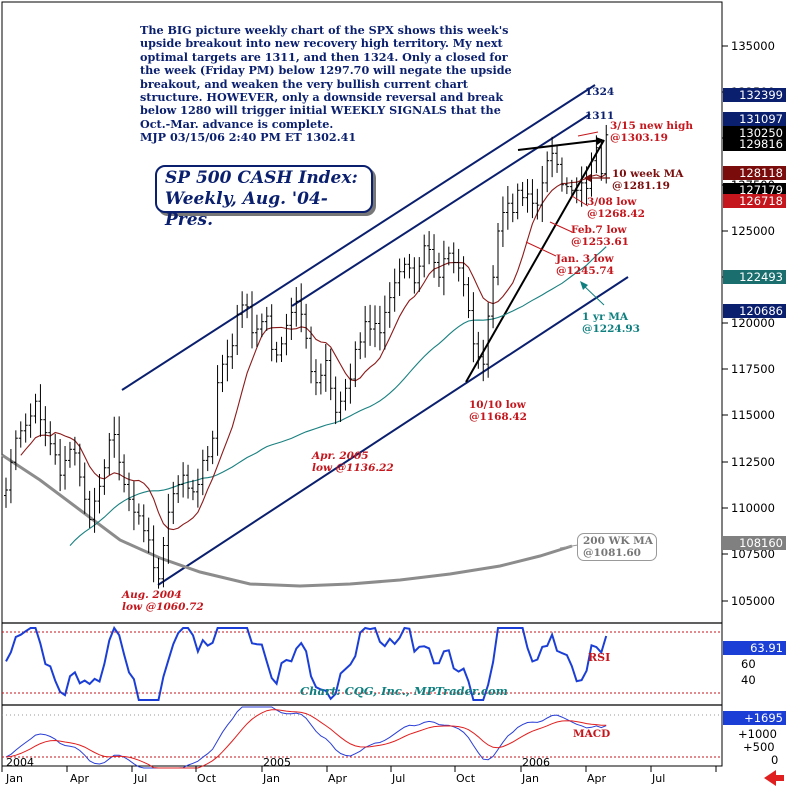  What do you see at coordinates (775, 760) in the screenshot?
I see `macd-axis-label: 0` at bounding box center [775, 760].